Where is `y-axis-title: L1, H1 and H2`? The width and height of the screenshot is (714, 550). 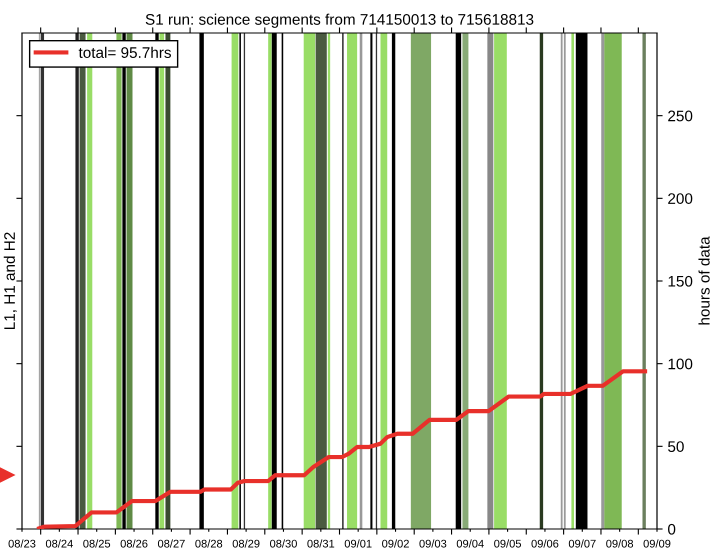 y-axis-title: L1, H1 and H2 is located at coordinates (10, 281).